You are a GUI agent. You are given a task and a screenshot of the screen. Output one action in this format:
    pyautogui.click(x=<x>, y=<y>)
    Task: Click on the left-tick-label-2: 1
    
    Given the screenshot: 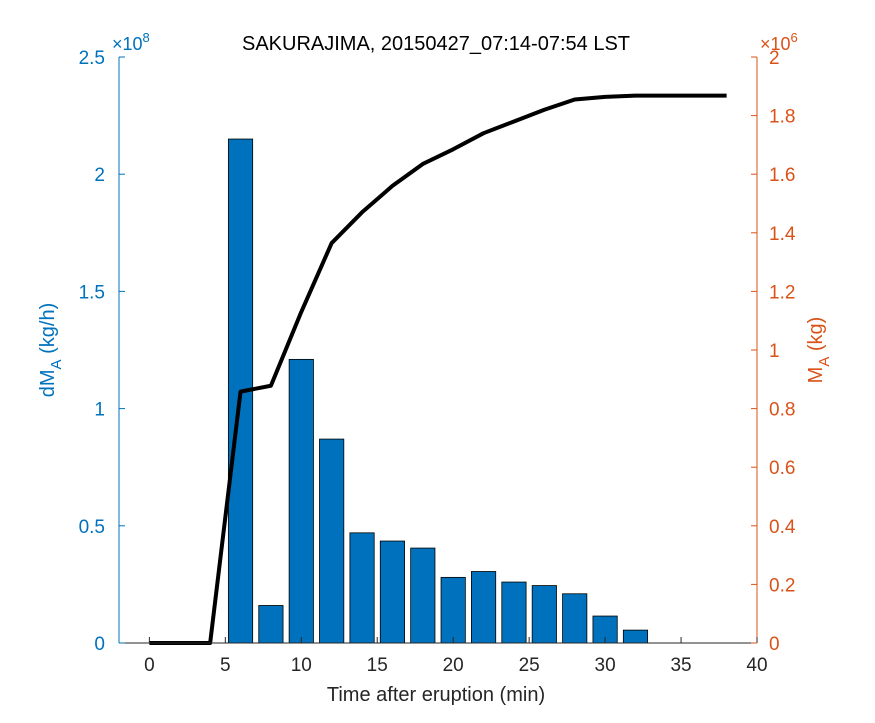 What is the action you would take?
    pyautogui.click(x=99, y=410)
    